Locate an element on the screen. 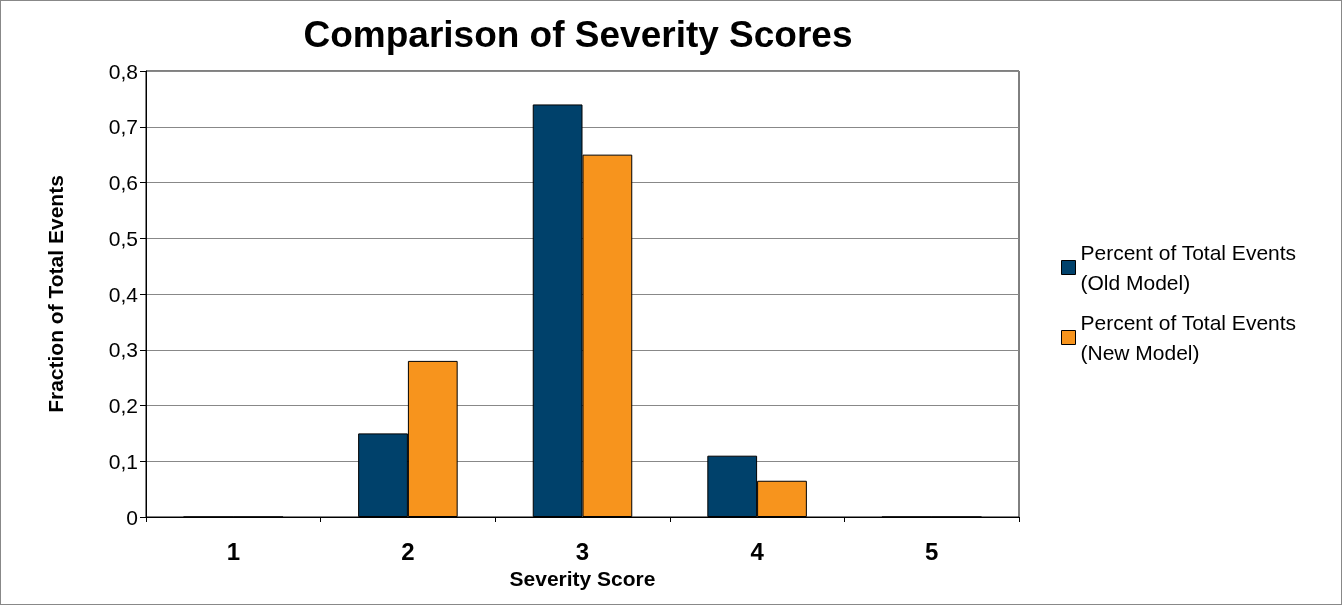 Image resolution: width=1342 pixels, height=605 pixels. legend-label: Percent of Total Events (Old Model) is located at coordinates (1191, 267).